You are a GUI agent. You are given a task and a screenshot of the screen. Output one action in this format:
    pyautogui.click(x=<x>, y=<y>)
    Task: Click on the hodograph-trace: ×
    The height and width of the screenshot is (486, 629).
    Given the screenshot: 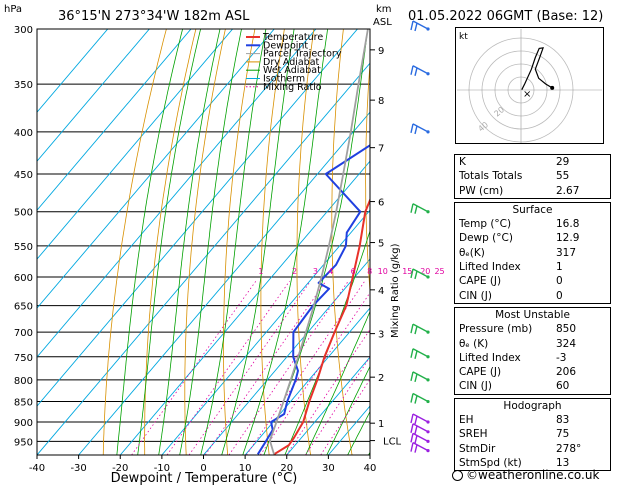 What is the action you would take?
    pyautogui.click(x=538, y=73)
    